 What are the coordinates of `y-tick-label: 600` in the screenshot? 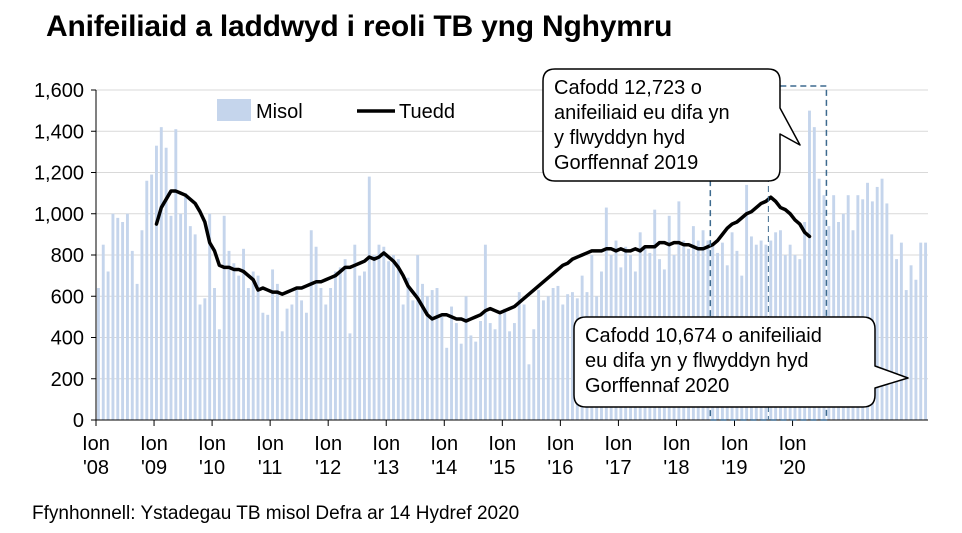 It's located at (67, 297).